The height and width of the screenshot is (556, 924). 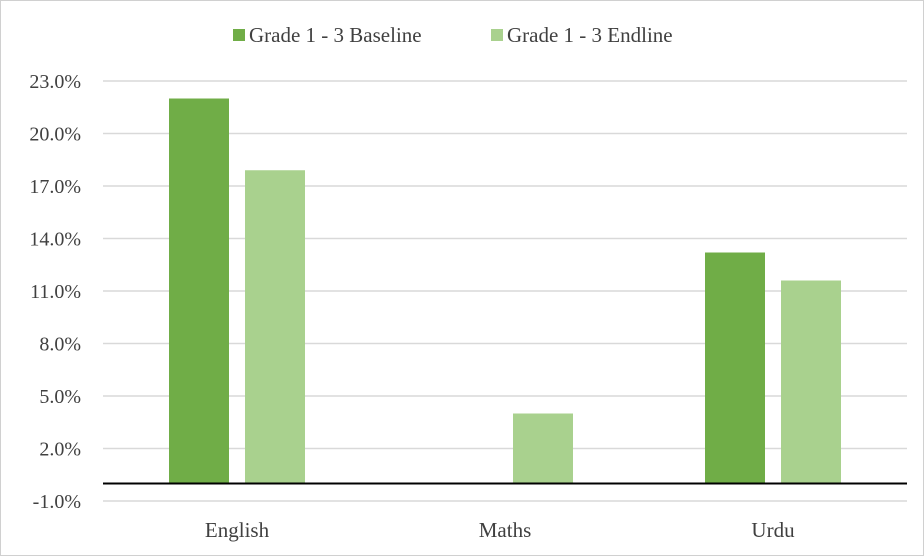 What do you see at coordinates (60, 397) in the screenshot?
I see `y-tick-label: 5.0%` at bounding box center [60, 397].